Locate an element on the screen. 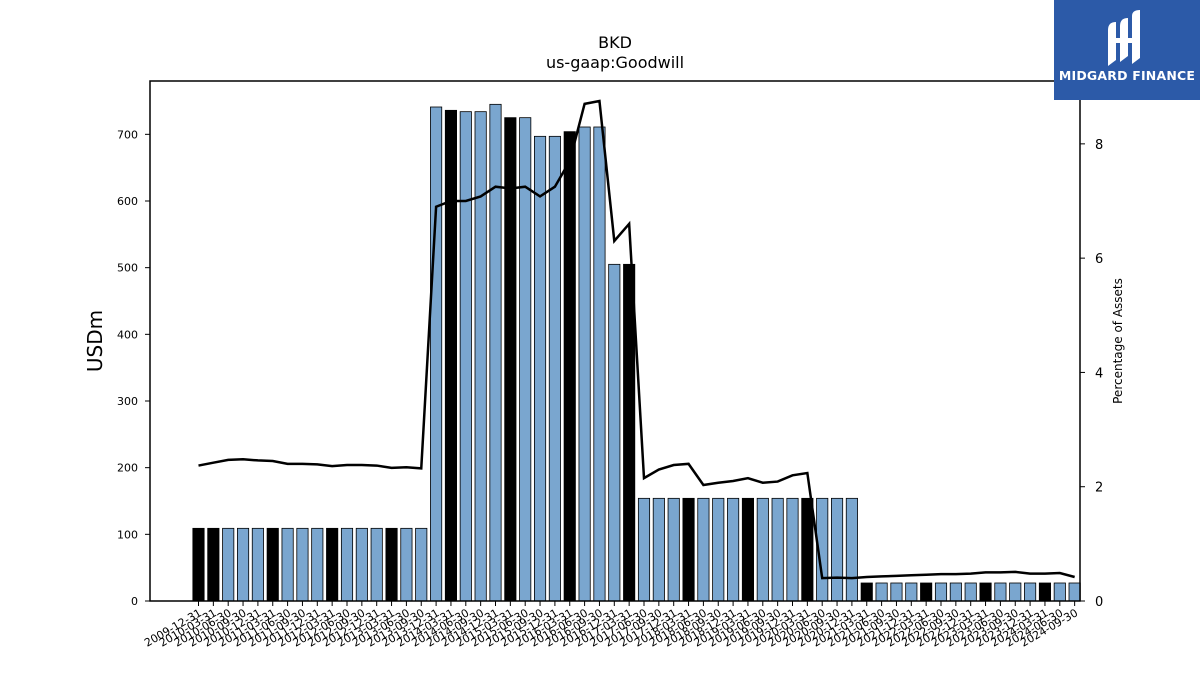  y2-tick-label: 2 is located at coordinates (1099, 488).